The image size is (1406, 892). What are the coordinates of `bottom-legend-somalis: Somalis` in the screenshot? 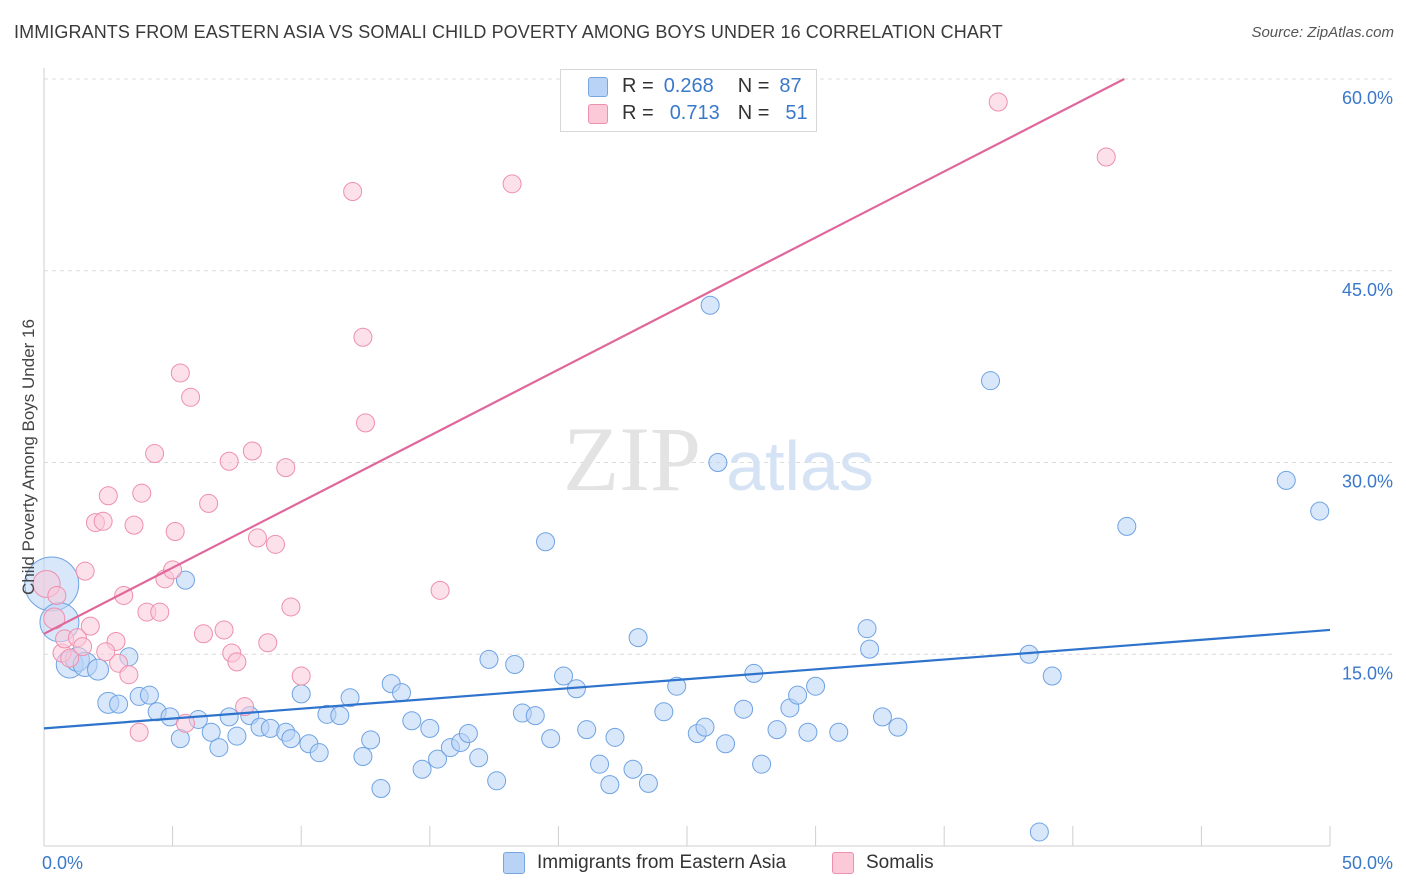 It's located at (883, 863).